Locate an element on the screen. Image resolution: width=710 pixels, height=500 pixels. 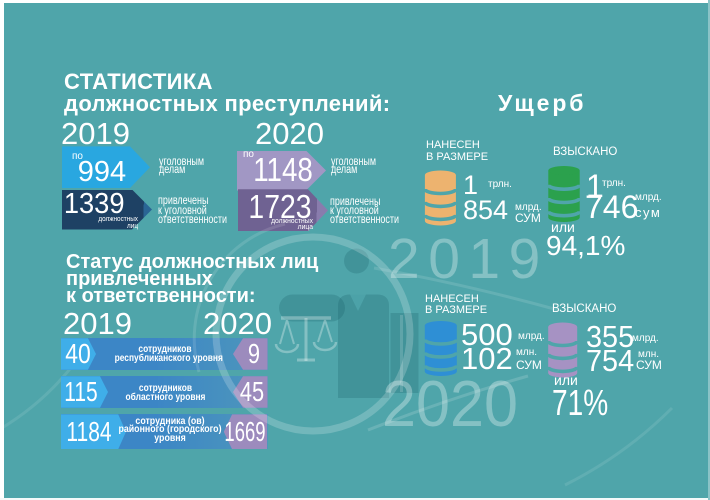
svg-text: 2019 is located at coordinates (468, 259).